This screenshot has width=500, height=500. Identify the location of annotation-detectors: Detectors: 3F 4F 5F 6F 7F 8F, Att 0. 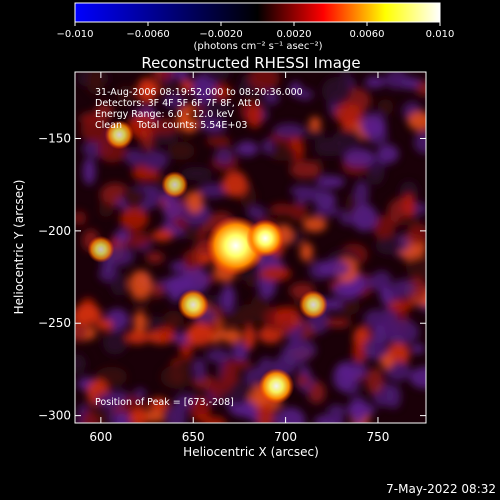
(178, 103).